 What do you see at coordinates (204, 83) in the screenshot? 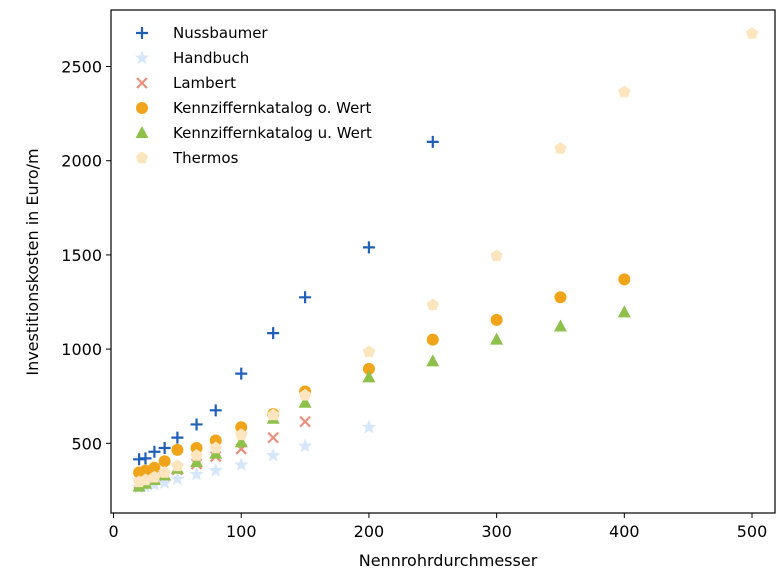
I see `legend-label: Lambert` at bounding box center [204, 83].